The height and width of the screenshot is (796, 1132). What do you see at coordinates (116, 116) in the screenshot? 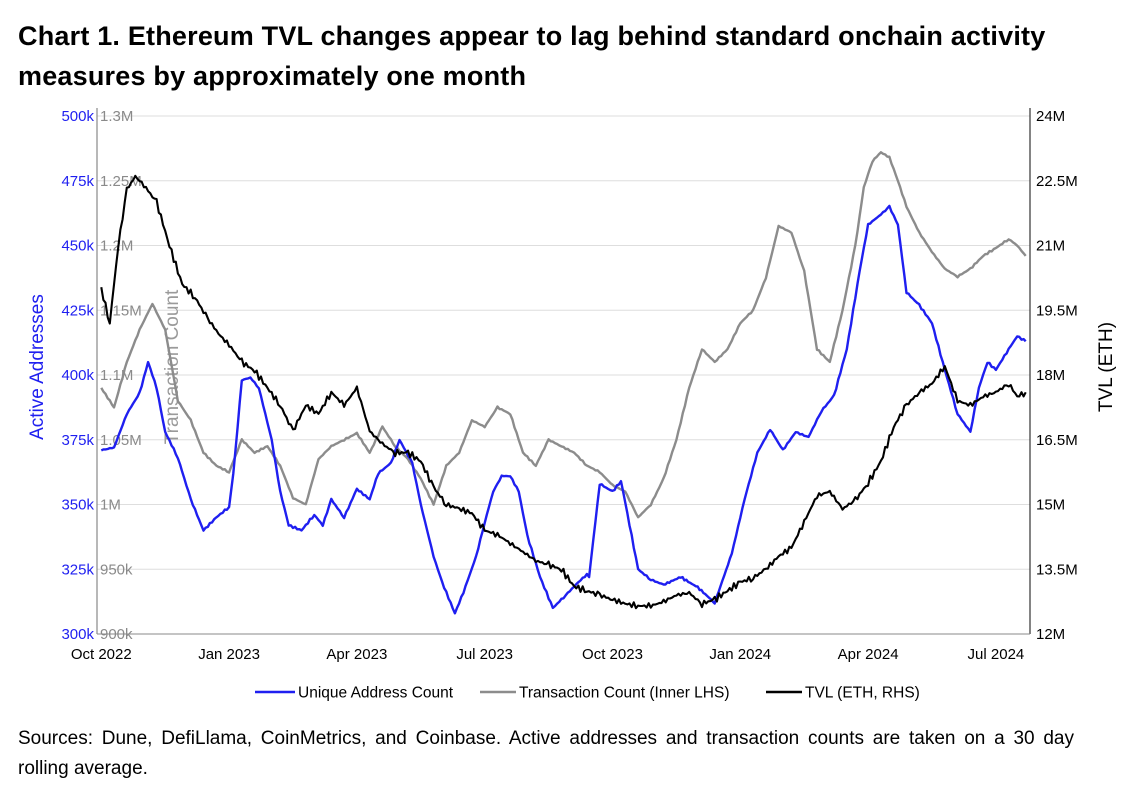
I see `inner-tick-label: 1.3M` at bounding box center [116, 116].